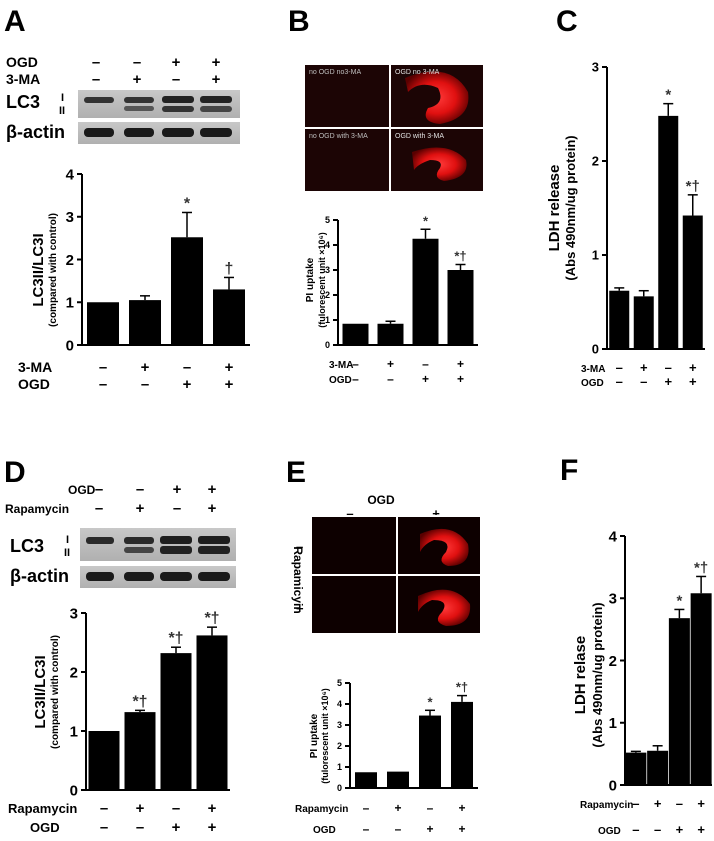  I want to click on blot-a-roman-i: I, so click(62, 98).